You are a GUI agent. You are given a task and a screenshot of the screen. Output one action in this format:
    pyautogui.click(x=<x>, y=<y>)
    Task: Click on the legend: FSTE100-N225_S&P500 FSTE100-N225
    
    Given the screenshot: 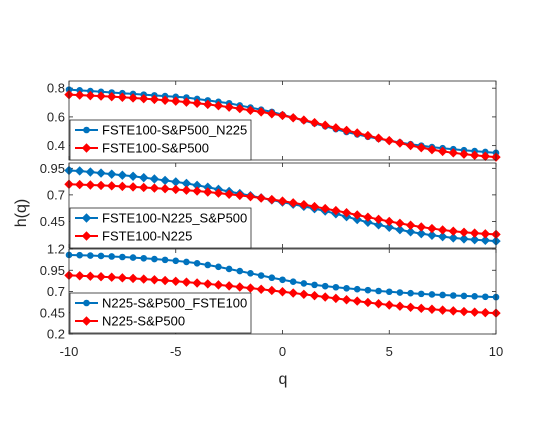 What is the action you would take?
    pyautogui.click(x=160, y=228)
    